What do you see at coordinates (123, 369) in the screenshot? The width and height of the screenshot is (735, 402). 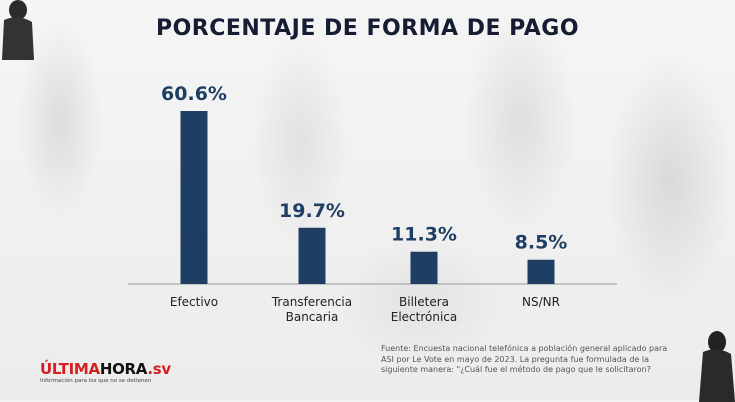 I see `logo-text-hora: HORA` at bounding box center [123, 369].